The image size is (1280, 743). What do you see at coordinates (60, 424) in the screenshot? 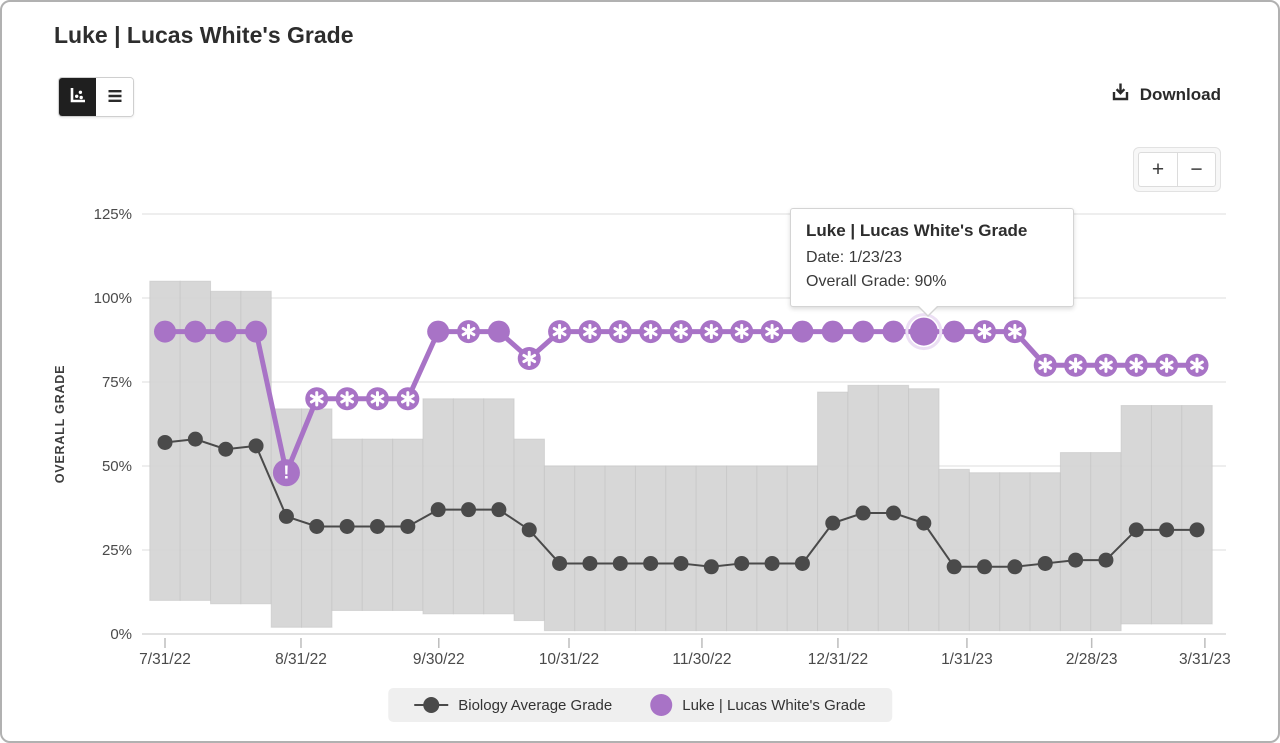
I see `svg-text: OVERALL GRADE` at bounding box center [60, 424].